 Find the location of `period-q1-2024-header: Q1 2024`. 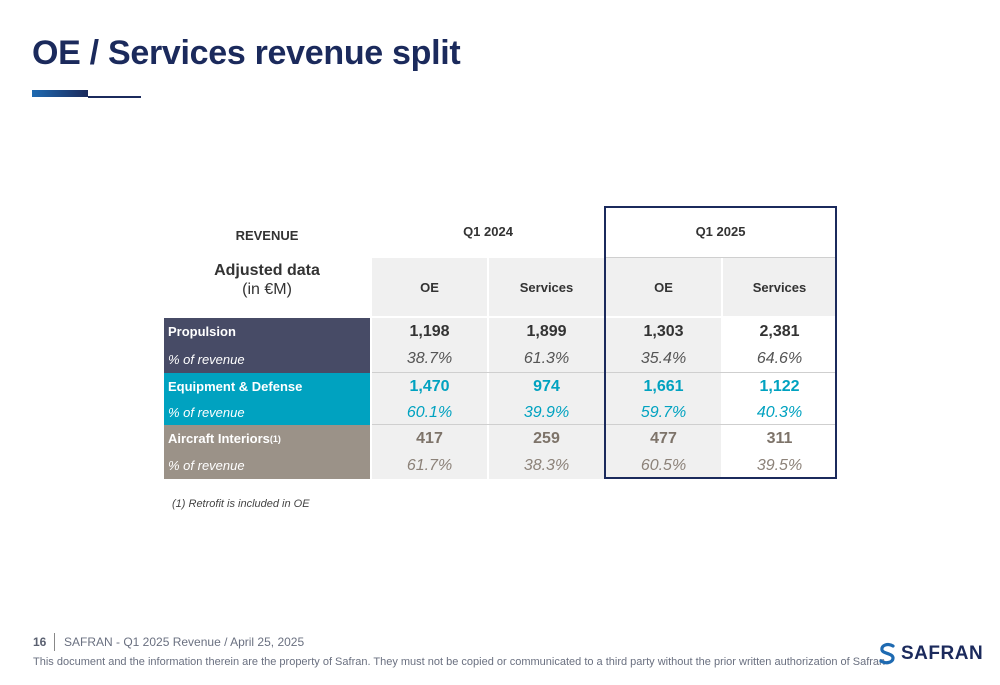

period-q1-2024-header: Q1 2024 is located at coordinates (488, 231).